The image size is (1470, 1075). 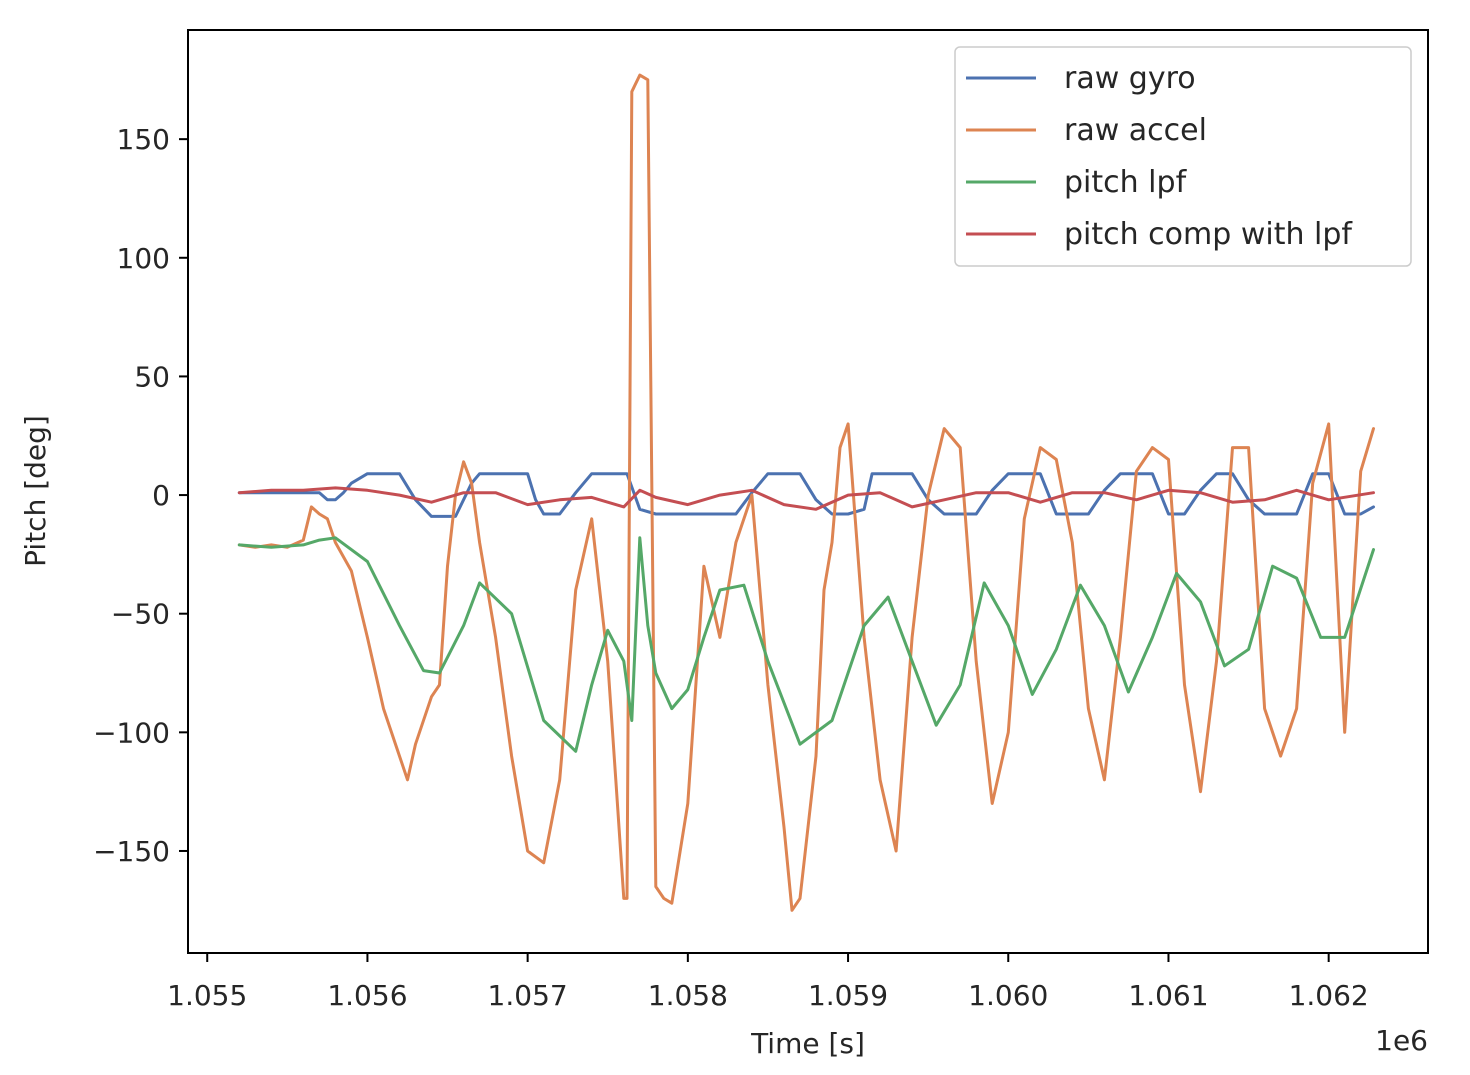 What do you see at coordinates (528, 995) in the screenshot?
I see `x-tick-label: 1.057` at bounding box center [528, 995].